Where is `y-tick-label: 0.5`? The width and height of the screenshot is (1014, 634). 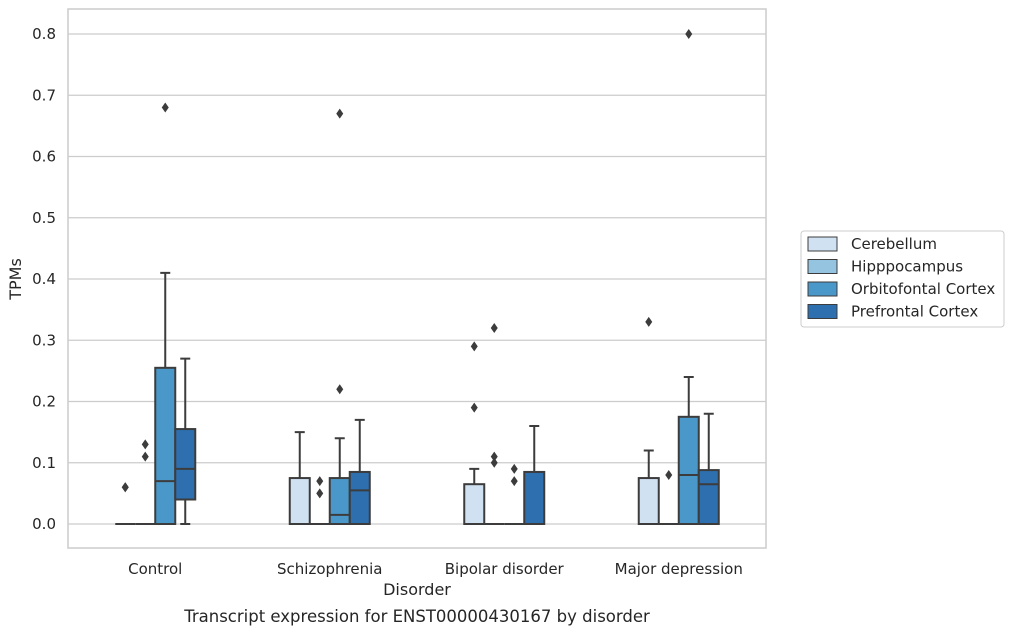 y-tick-label: 0.5 is located at coordinates (44, 218).